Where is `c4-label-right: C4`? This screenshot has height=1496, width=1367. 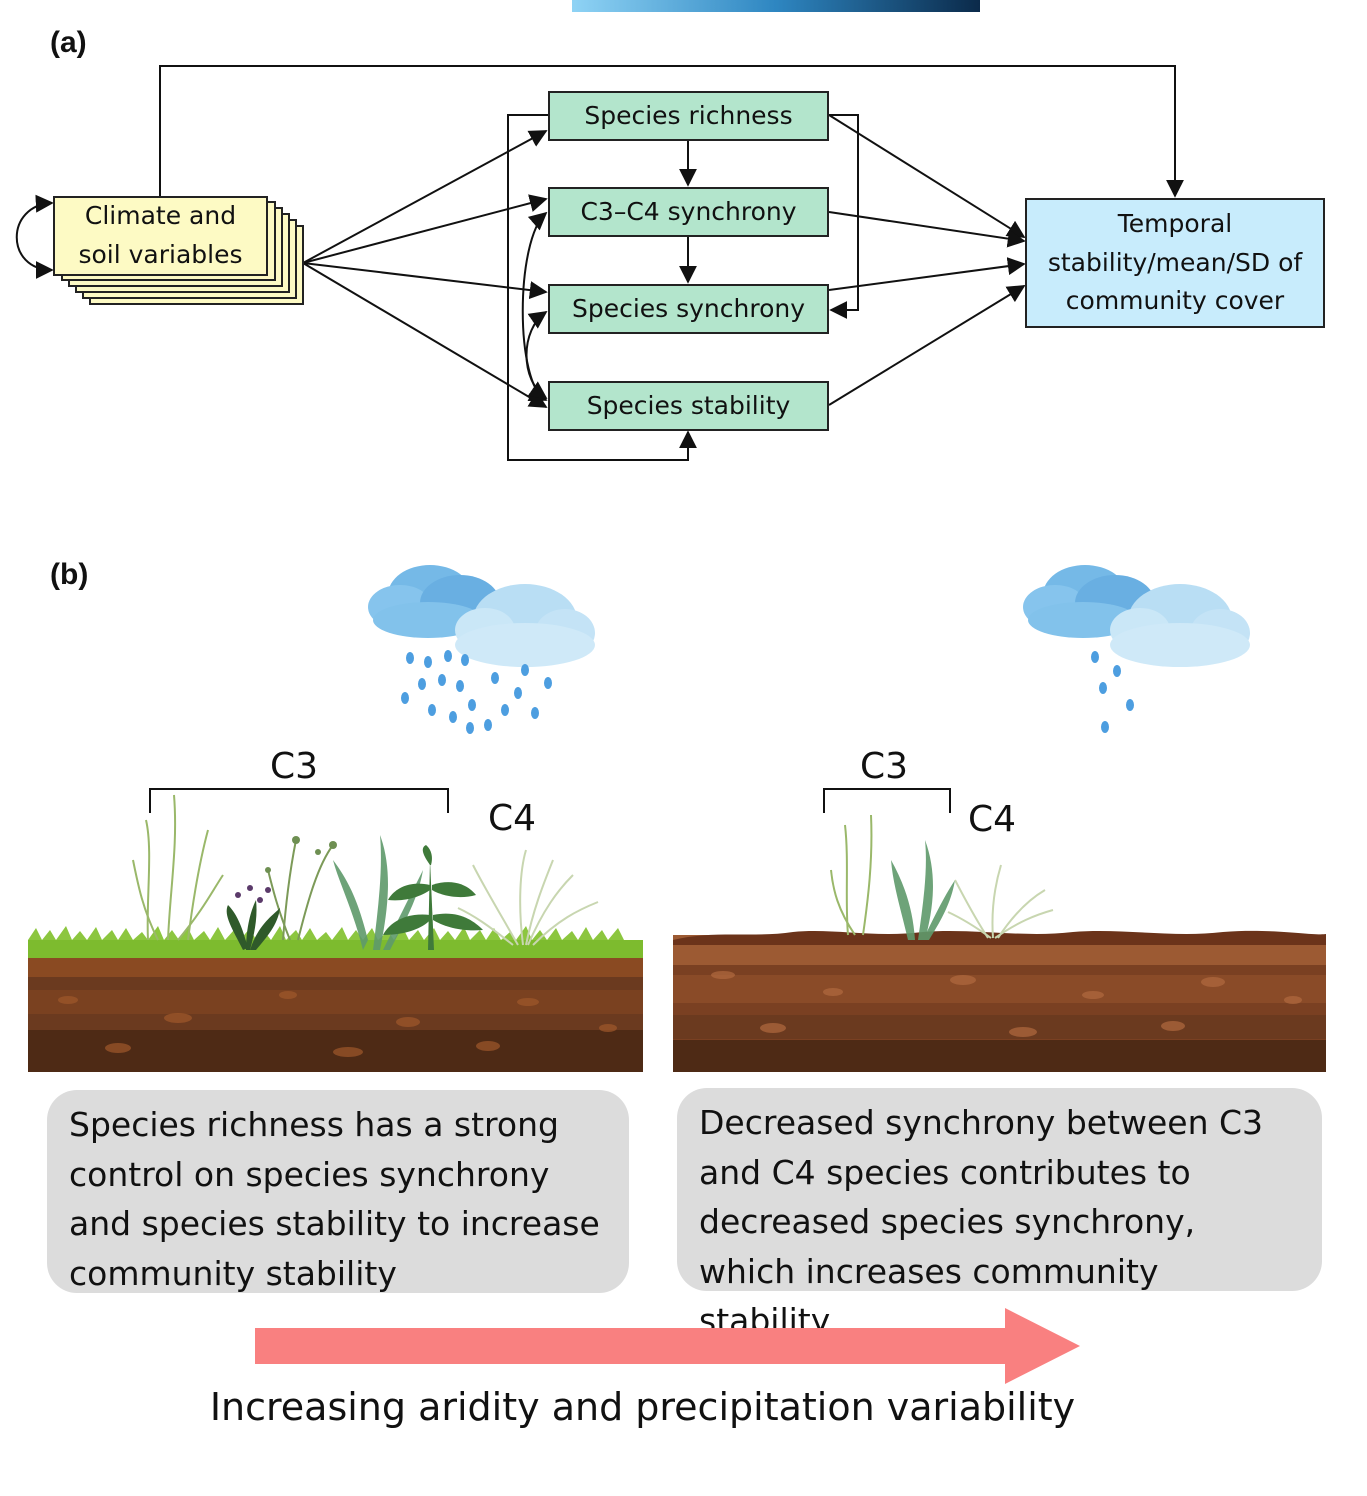 c4-label-right: C4 is located at coordinates (992, 819).